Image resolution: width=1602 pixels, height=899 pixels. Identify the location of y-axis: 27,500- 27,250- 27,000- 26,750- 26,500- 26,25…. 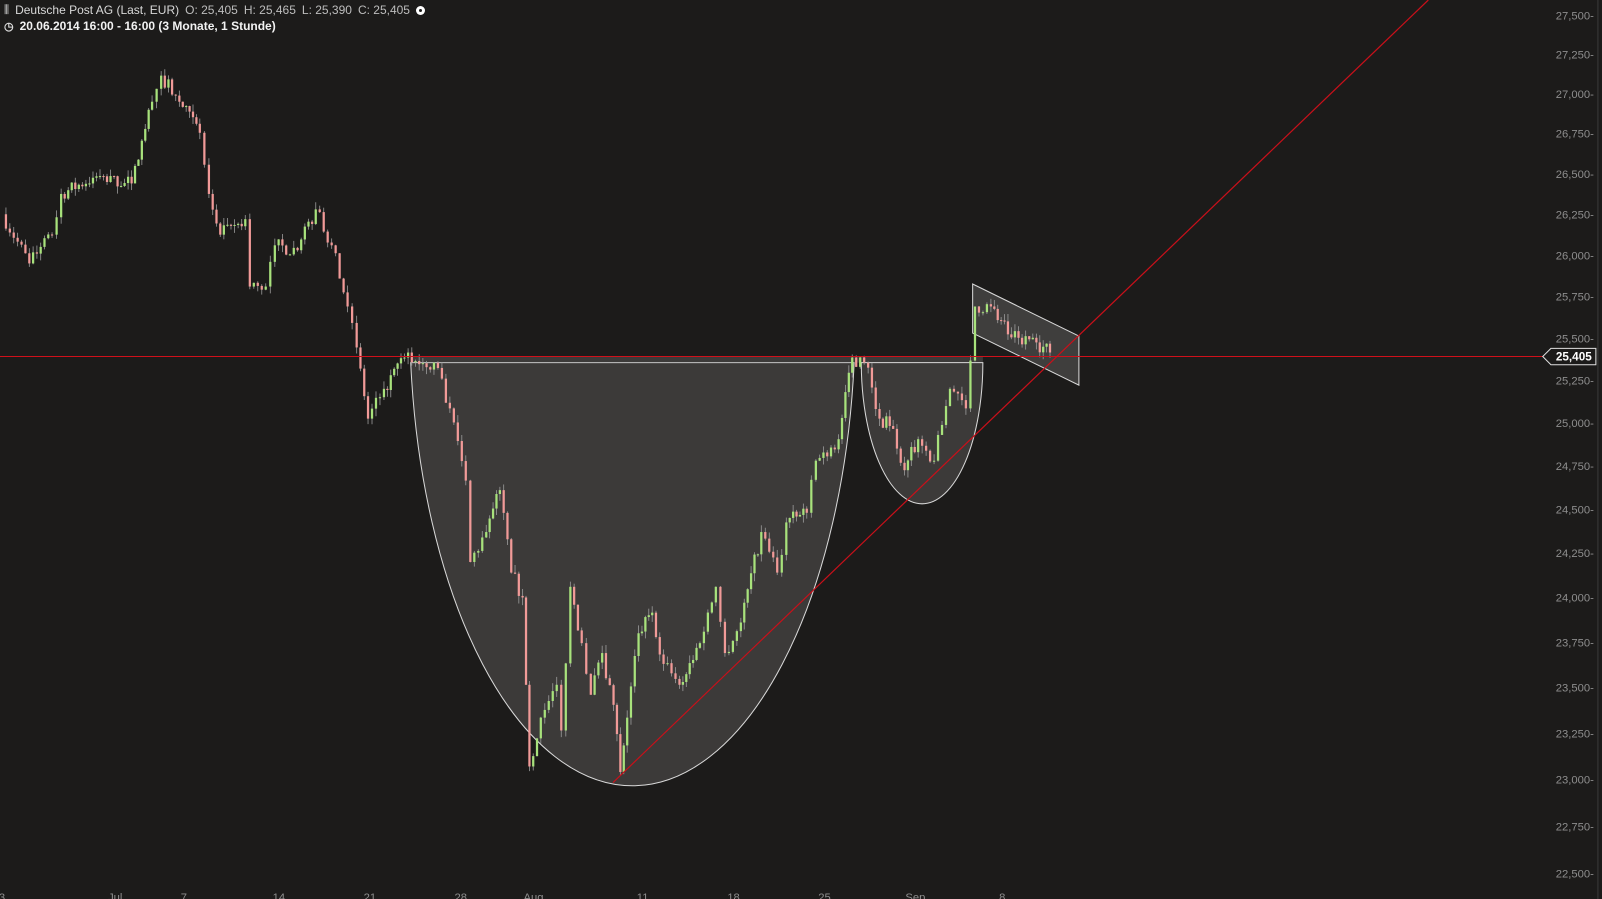
(1575, 445).